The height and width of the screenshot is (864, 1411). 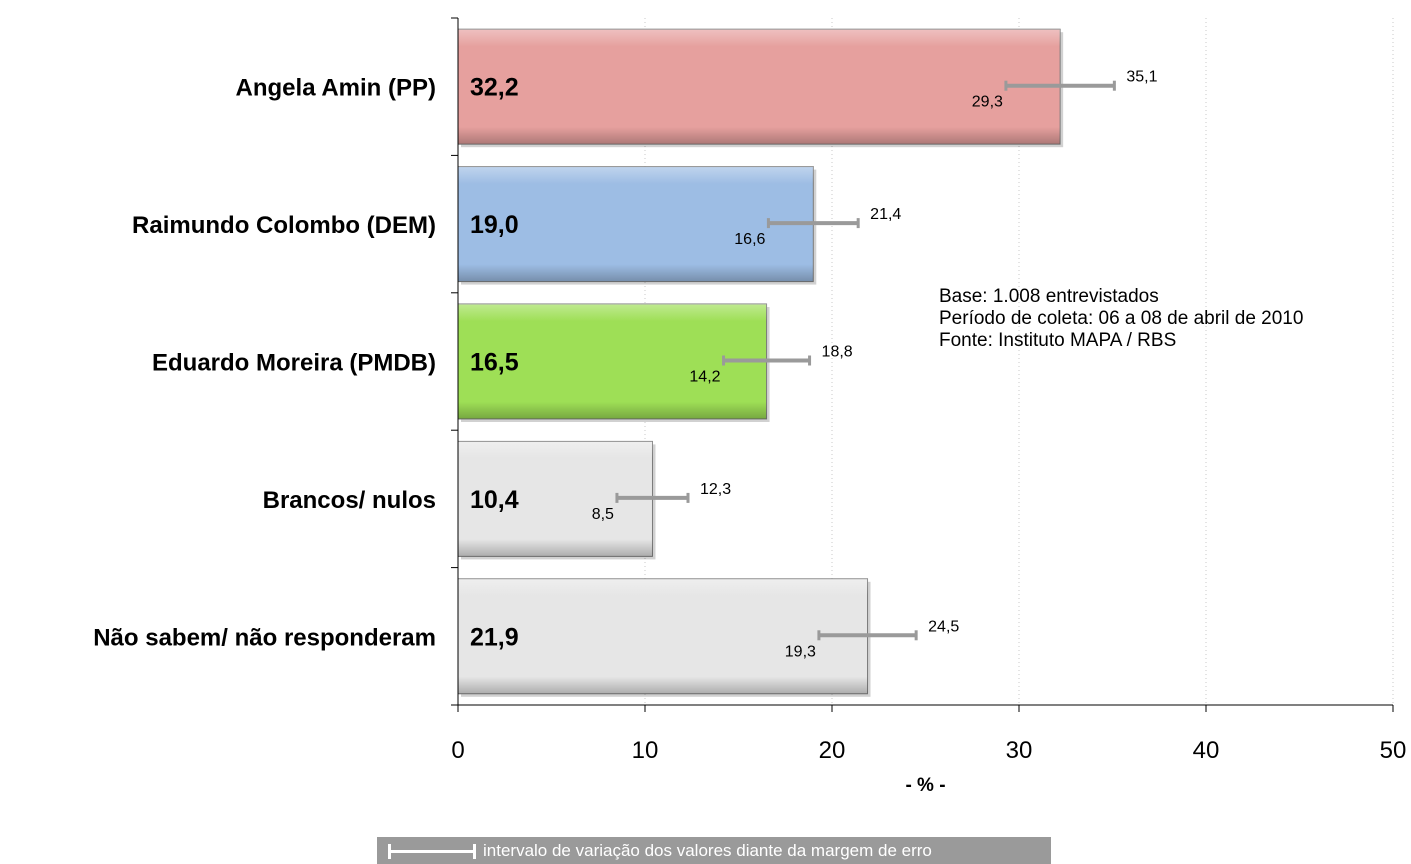 What do you see at coordinates (494, 500) in the screenshot?
I see `value-label: 10,4` at bounding box center [494, 500].